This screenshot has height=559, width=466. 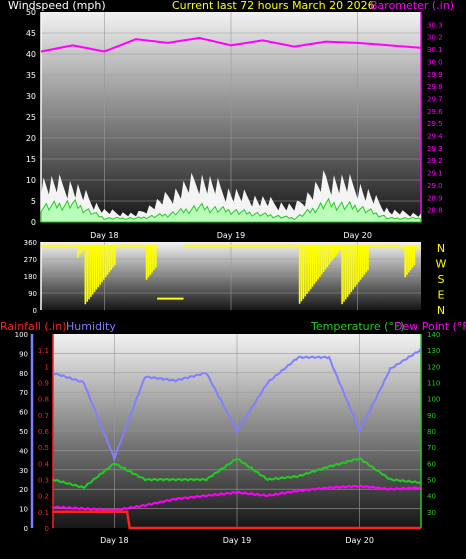 I want to click on wind-tick-label: 30, so click(x=31, y=96).